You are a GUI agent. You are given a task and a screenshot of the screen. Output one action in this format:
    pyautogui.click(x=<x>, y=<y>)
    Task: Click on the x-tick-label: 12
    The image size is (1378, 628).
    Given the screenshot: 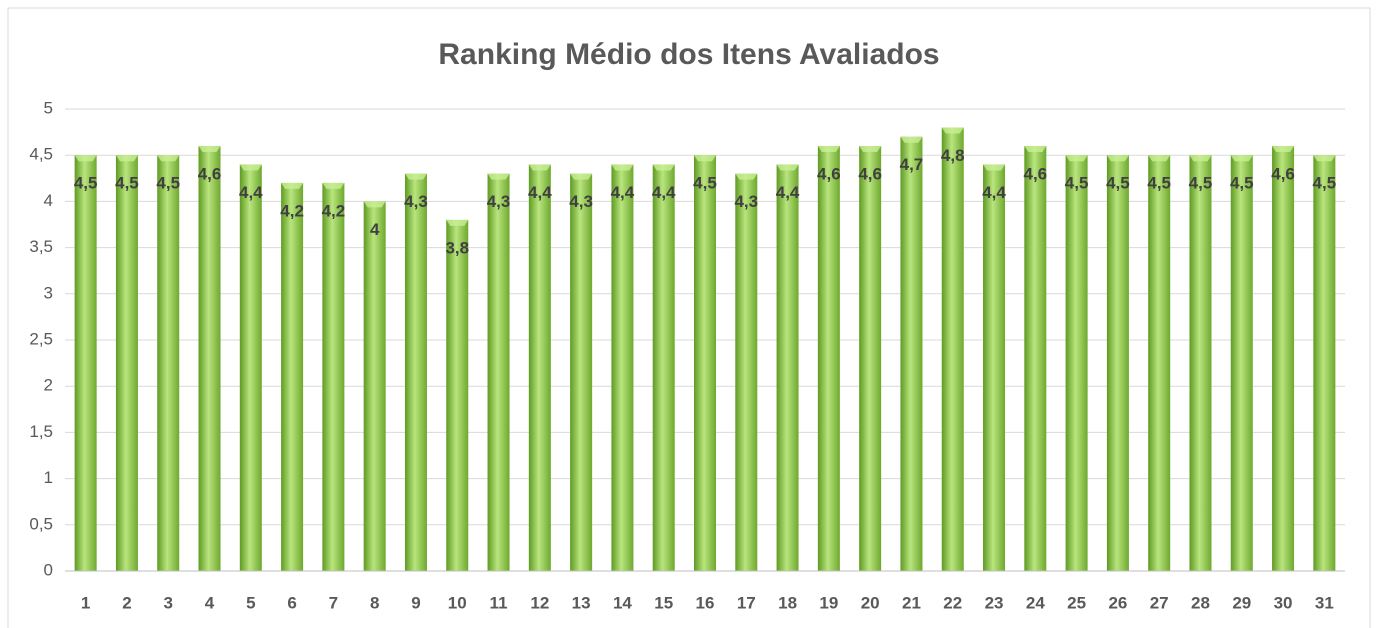 What is the action you would take?
    pyautogui.click(x=539, y=602)
    